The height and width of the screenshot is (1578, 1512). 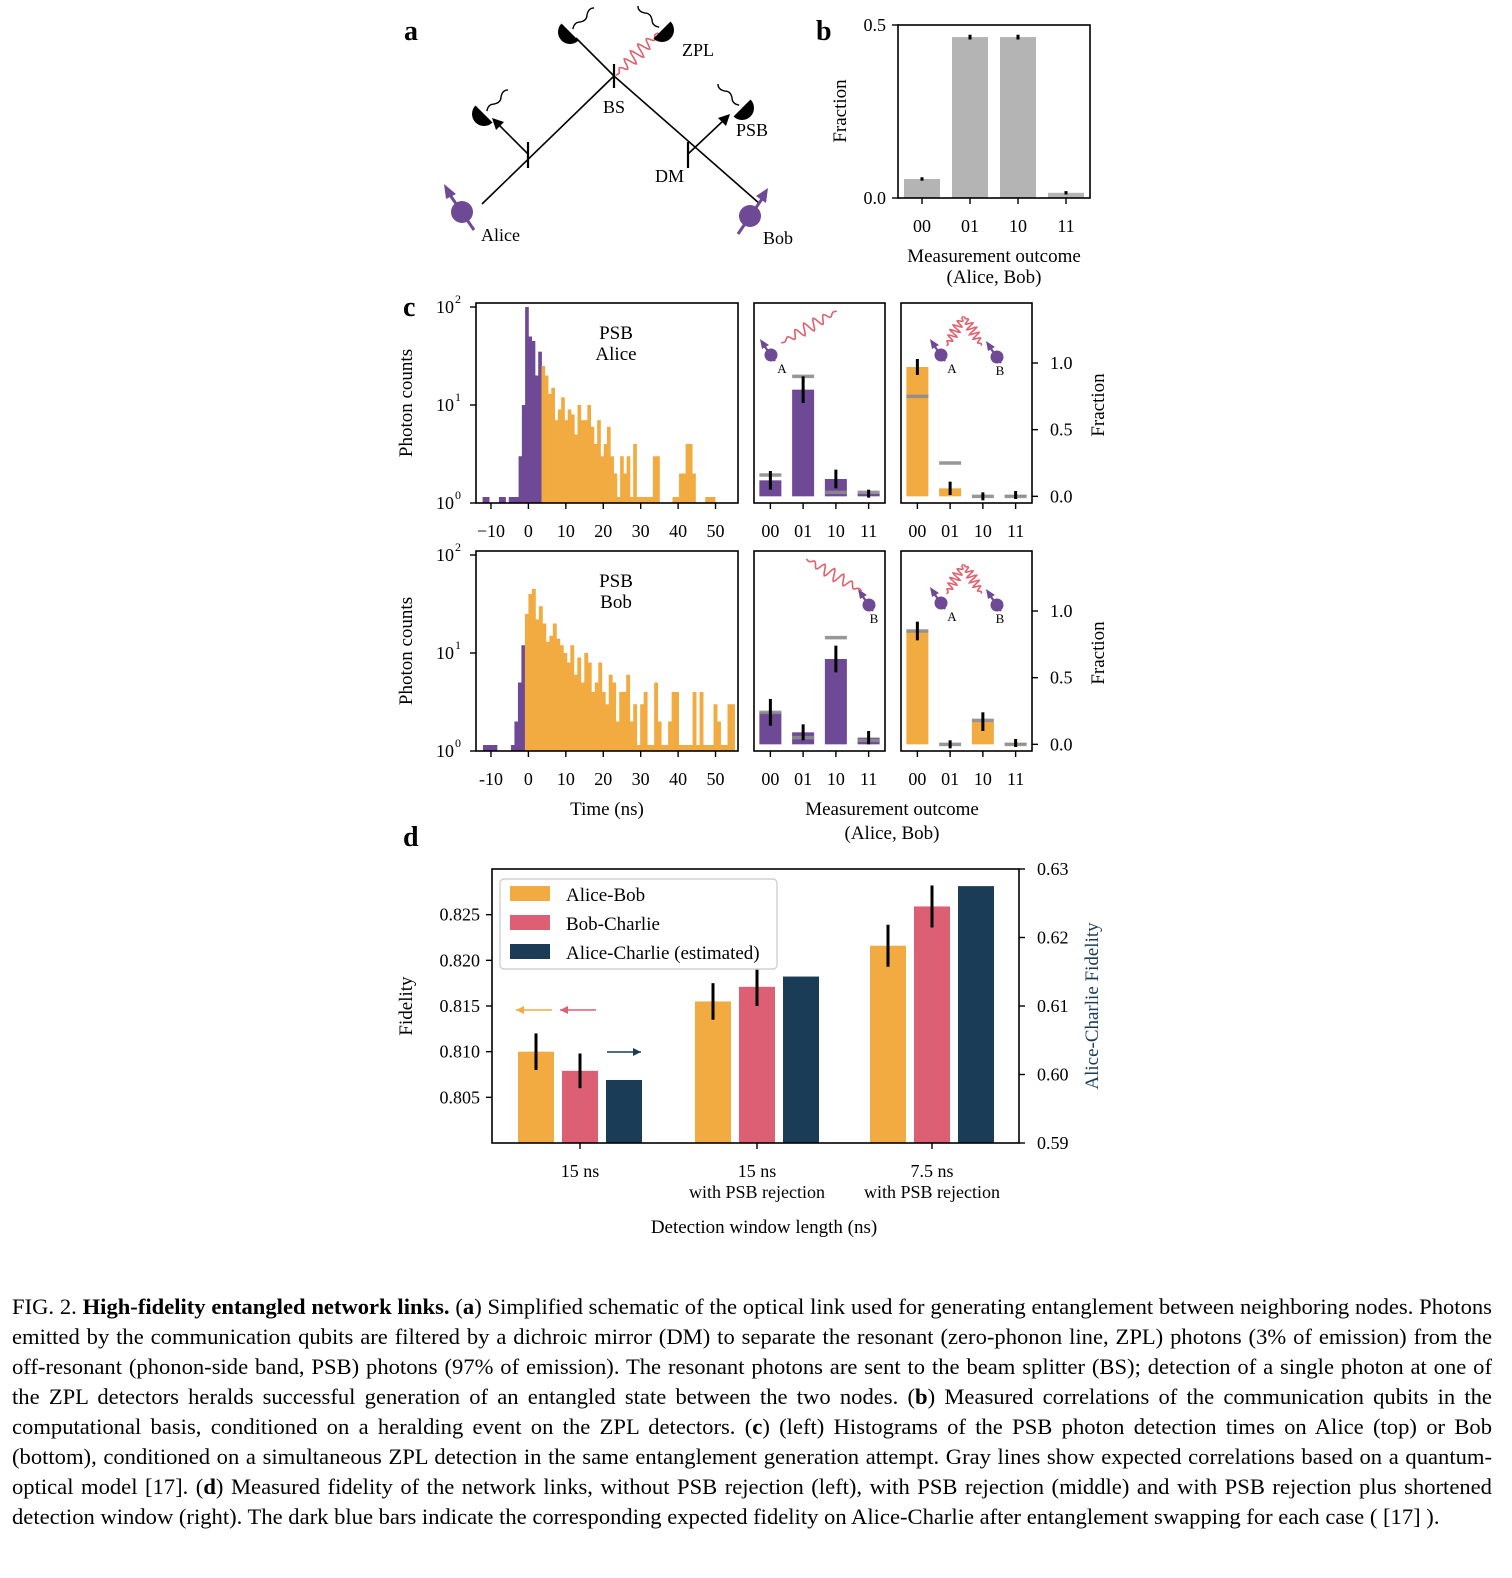 What do you see at coordinates (678, 779) in the screenshot?
I see `xtick-label: 40` at bounding box center [678, 779].